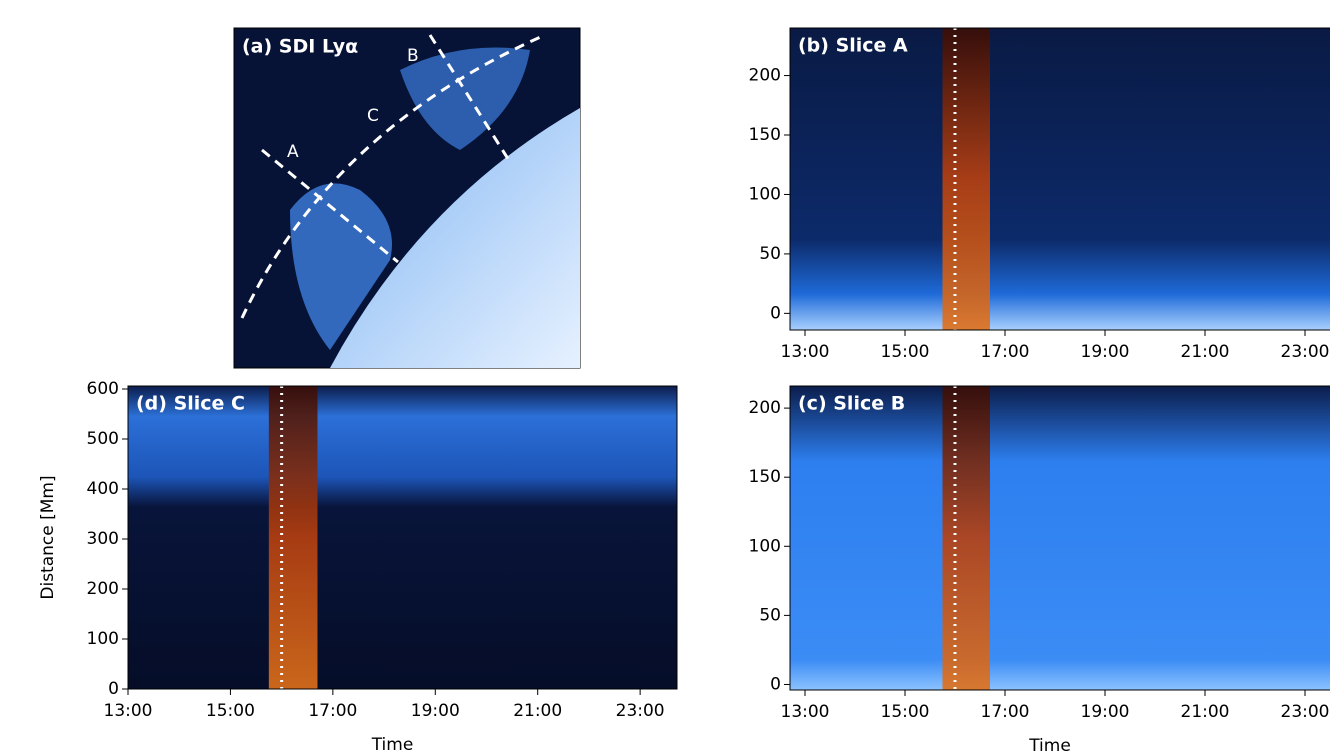 The image size is (1330, 753). Describe the element at coordinates (373, 116) in the screenshot. I see `slice-label: C` at that location.